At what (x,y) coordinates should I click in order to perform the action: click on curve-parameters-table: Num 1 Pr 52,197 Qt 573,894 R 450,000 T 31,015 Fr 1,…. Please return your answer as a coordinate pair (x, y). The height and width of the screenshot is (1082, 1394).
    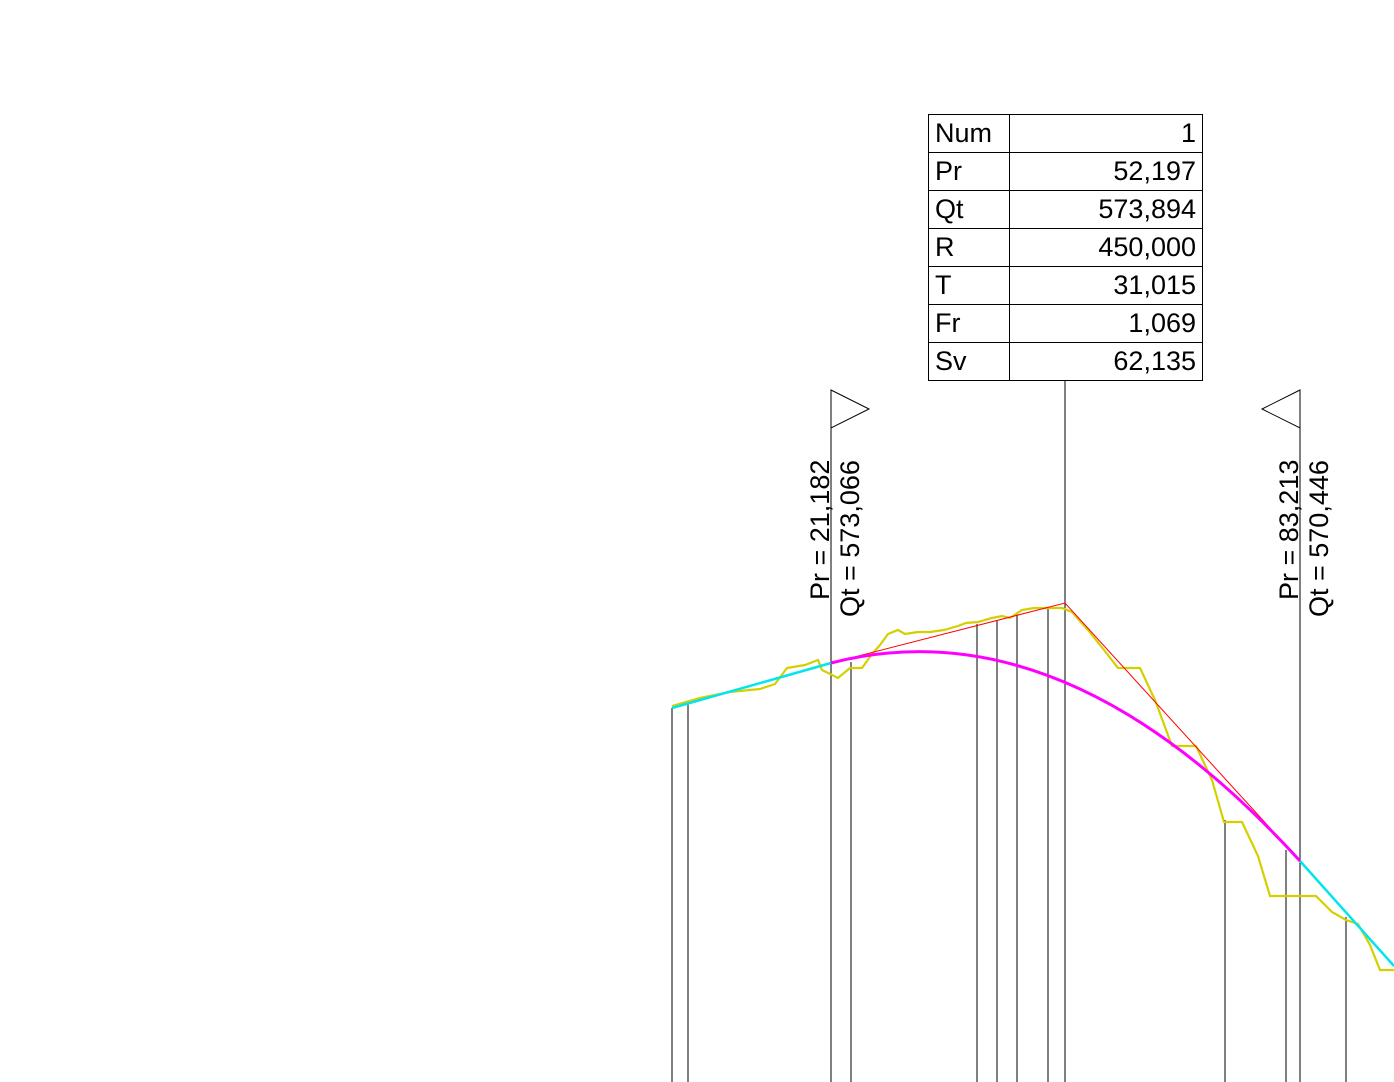
    Looking at the image, I should click on (1065, 247).